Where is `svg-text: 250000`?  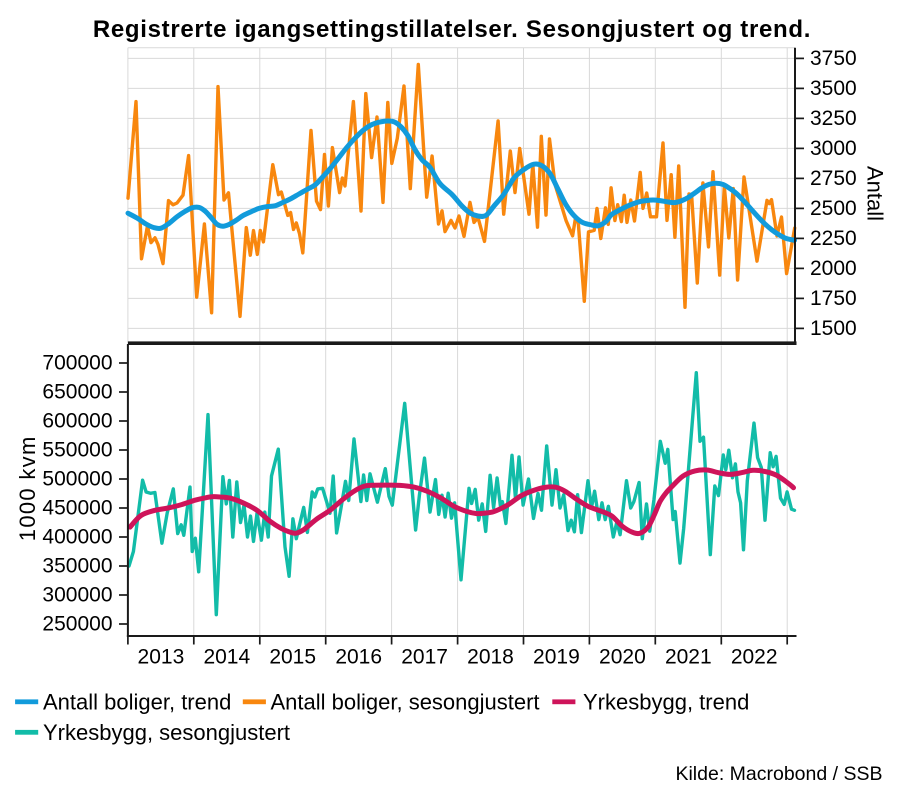
svg-text: 250000 is located at coordinates (77, 624).